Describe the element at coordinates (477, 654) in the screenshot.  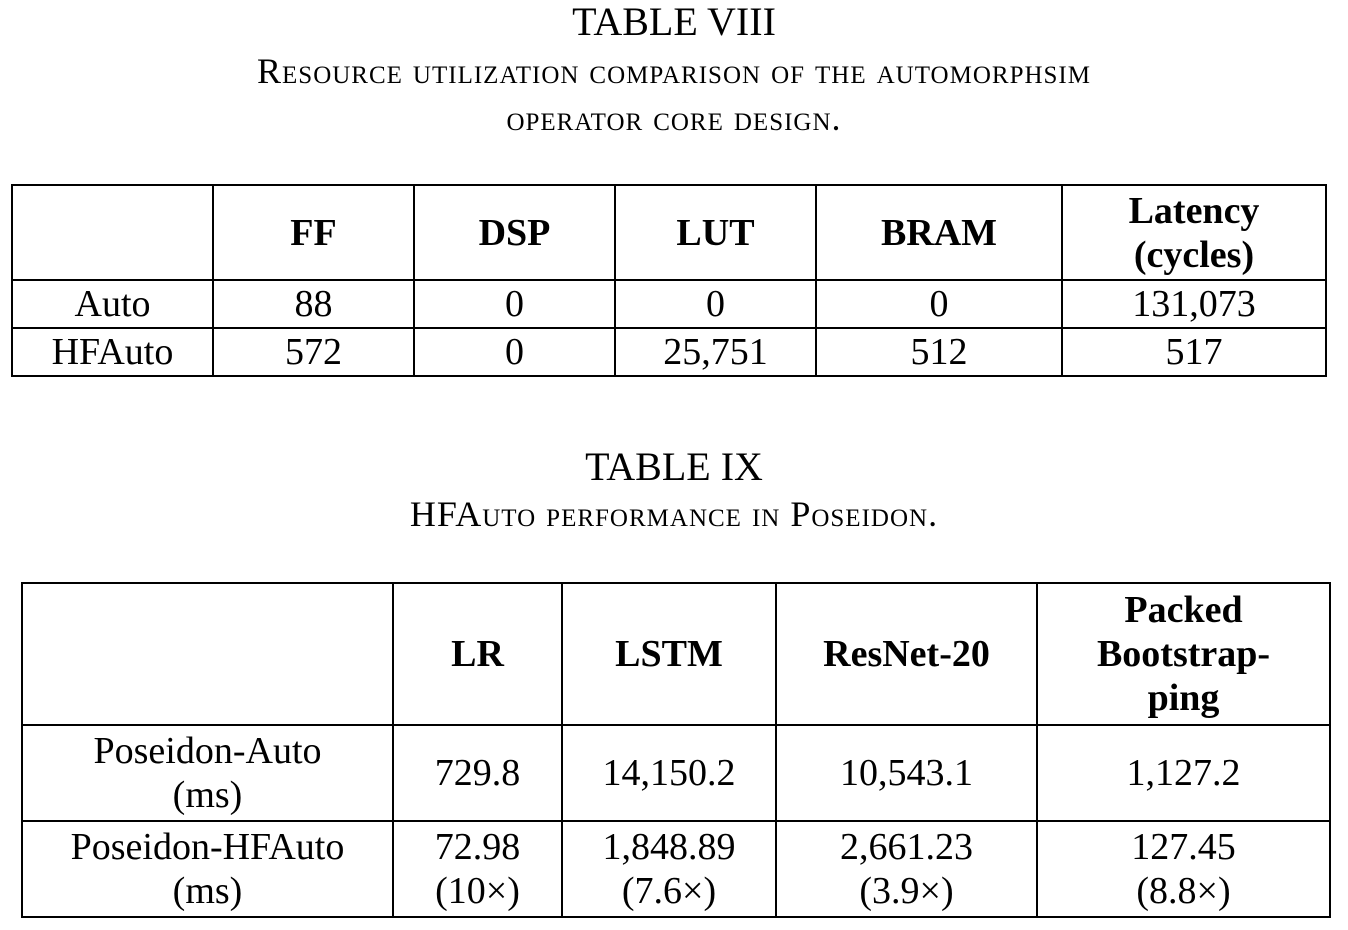
I see `table-ix-header-lr: LR` at that location.